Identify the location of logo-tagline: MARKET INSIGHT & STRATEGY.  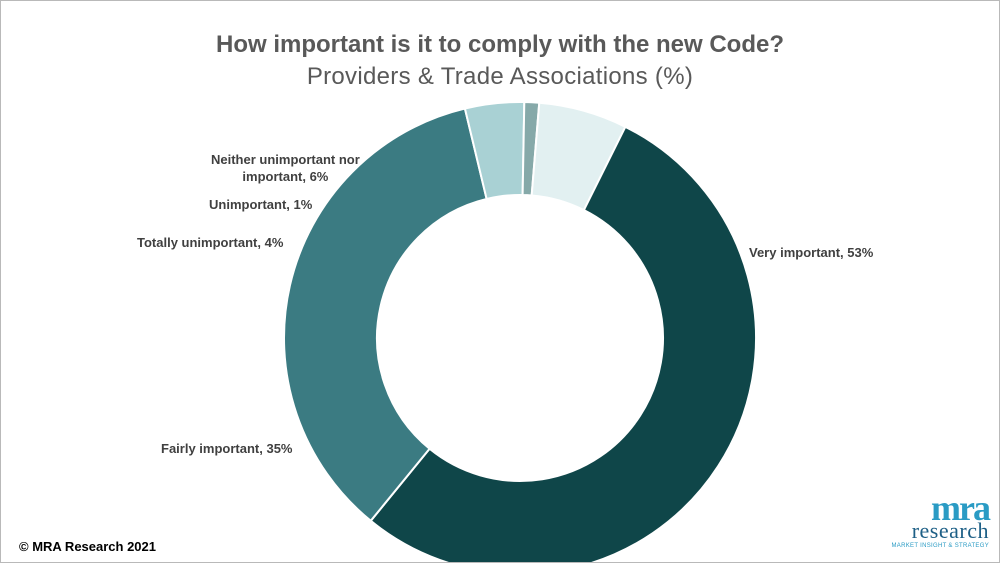
(940, 546).